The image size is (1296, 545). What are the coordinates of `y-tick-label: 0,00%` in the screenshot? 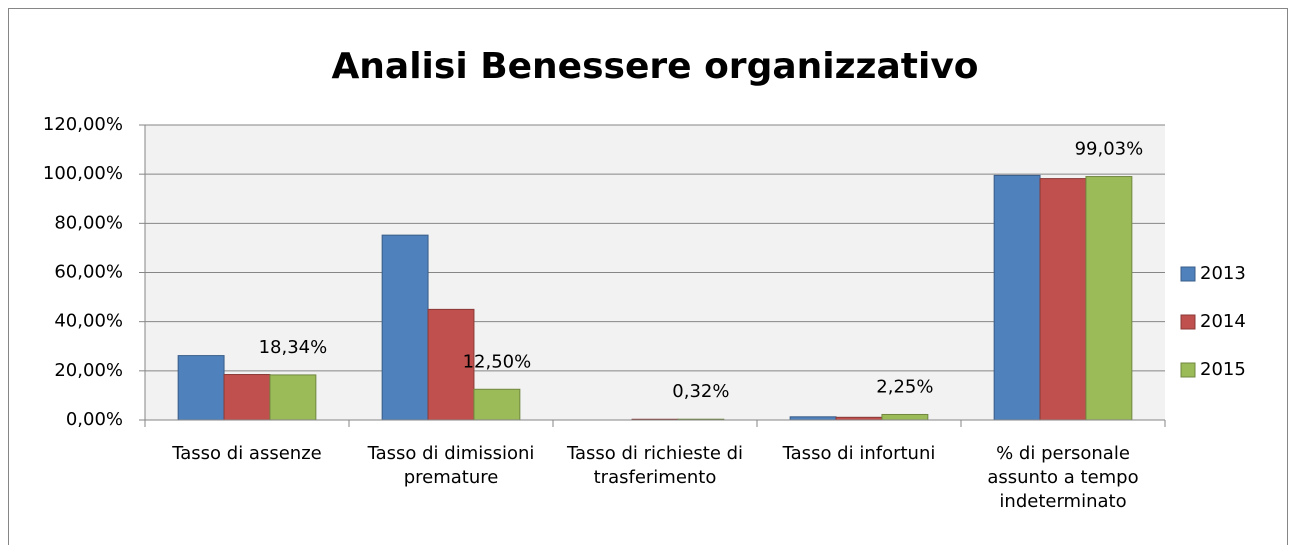 It's located at (94, 419).